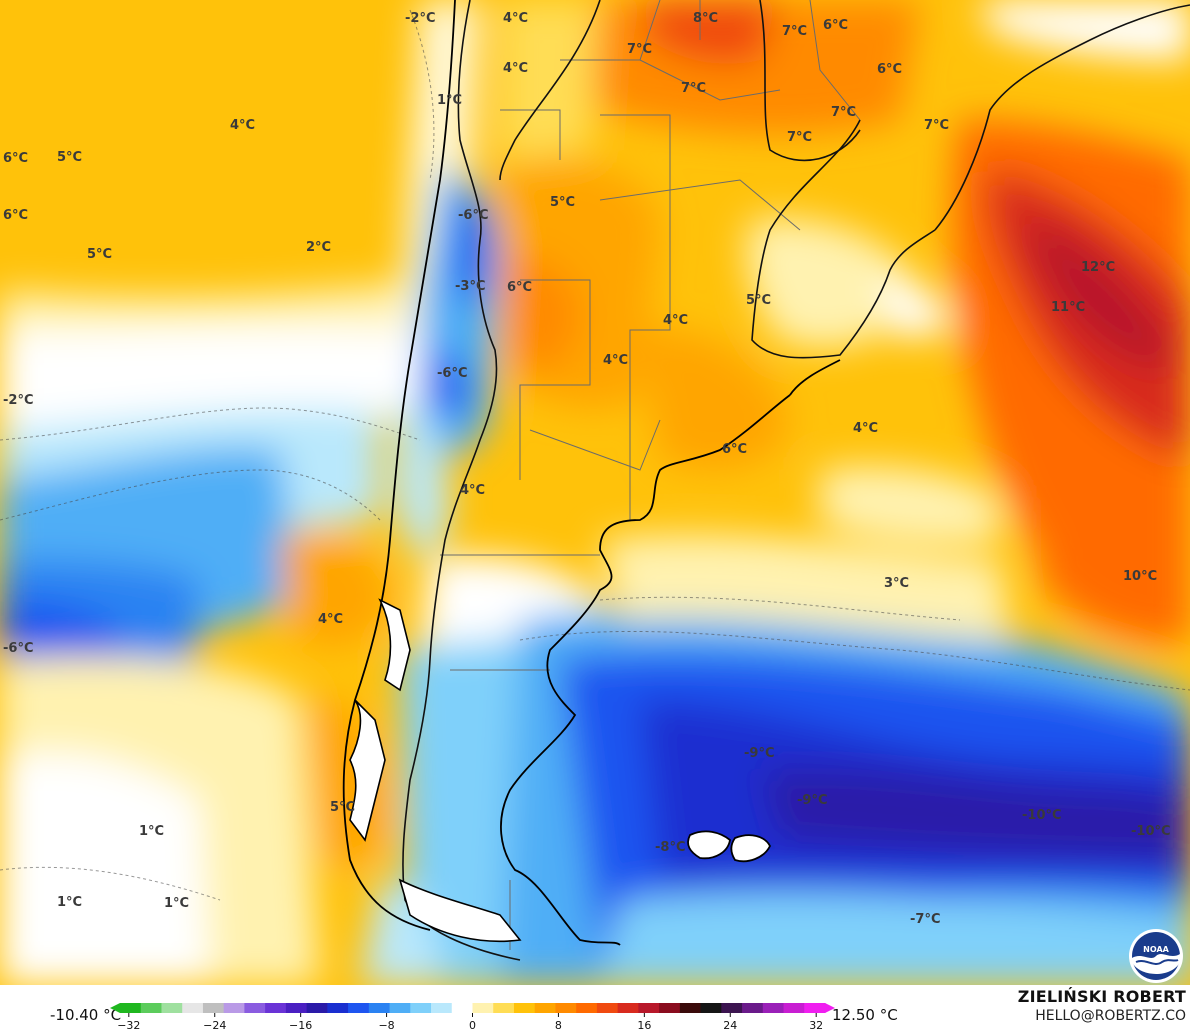 This screenshot has width=1190, height=1035. What do you see at coordinates (18, 400) in the screenshot?
I see `temp-label: -2°C` at bounding box center [18, 400].